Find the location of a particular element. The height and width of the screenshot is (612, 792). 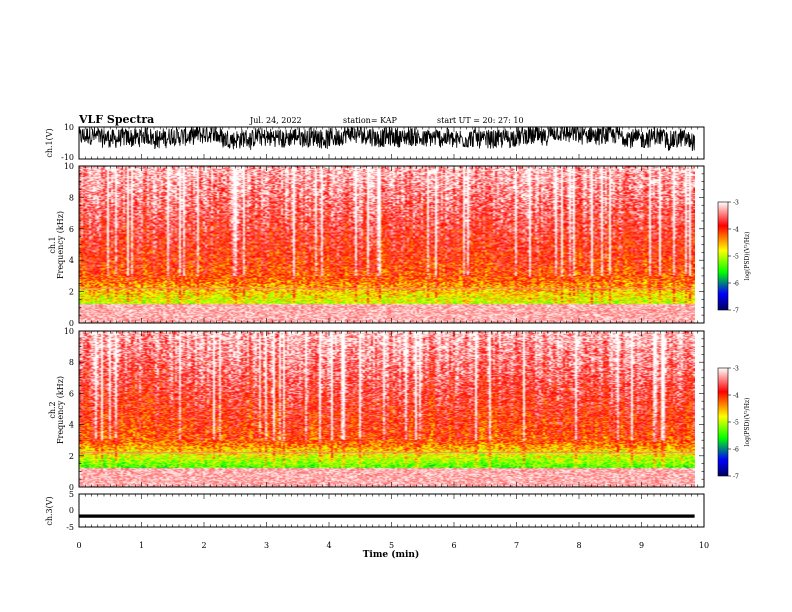

ch1-ytick-top: 10 is located at coordinates (69, 127).